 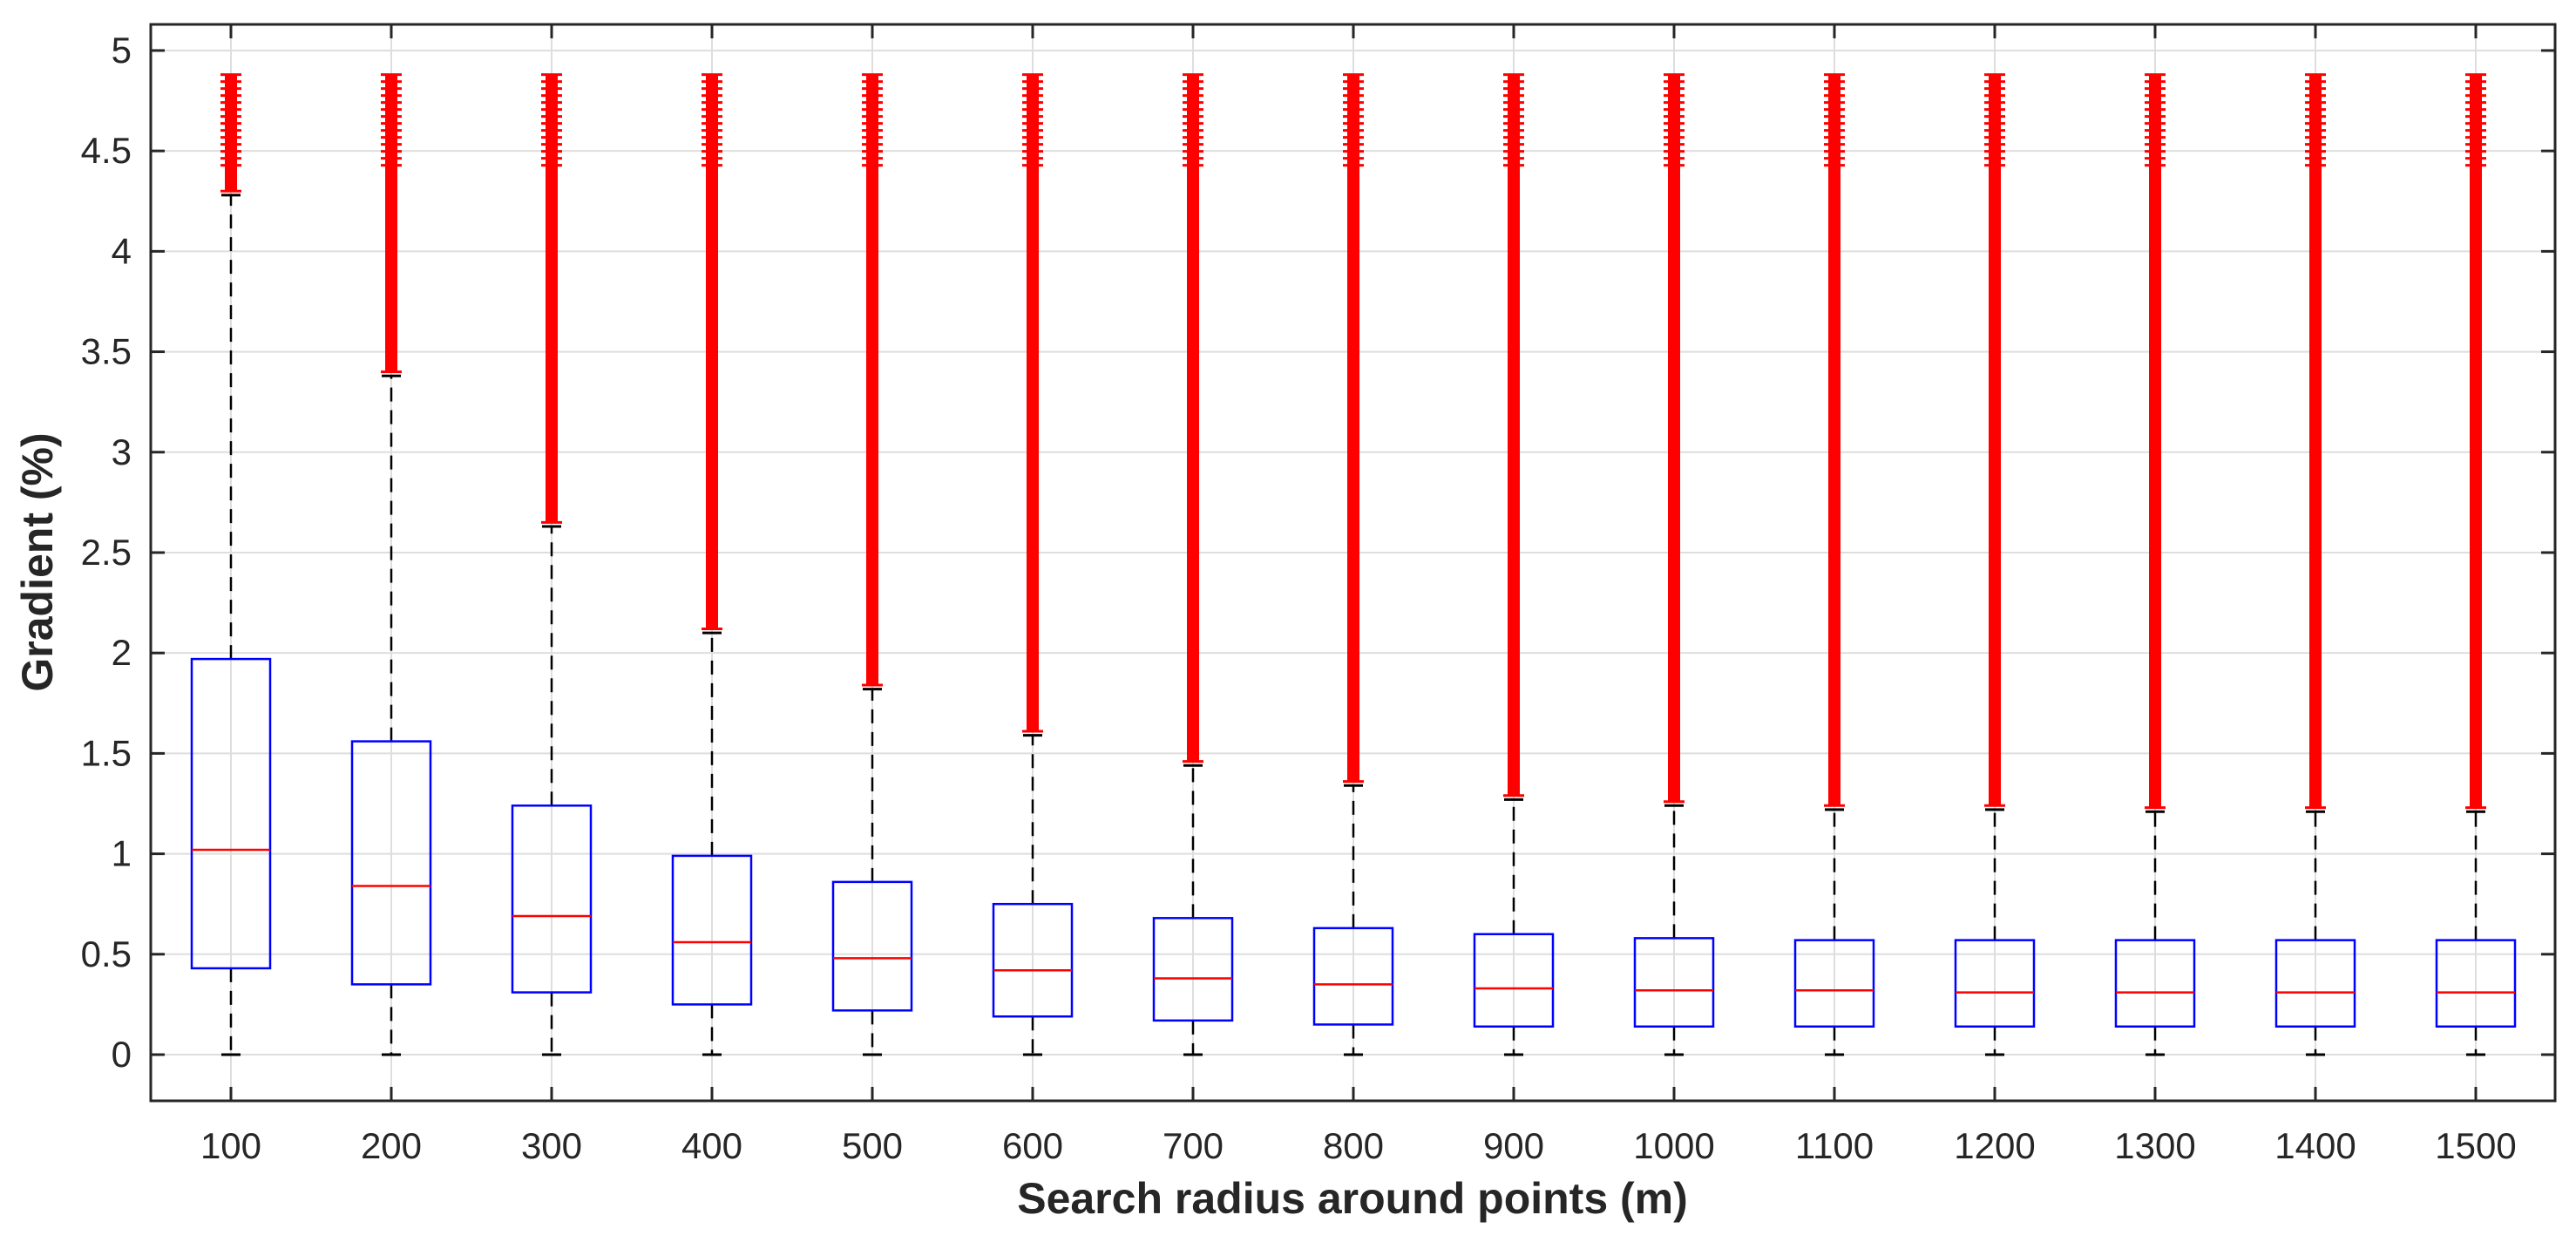 What do you see at coordinates (122, 50) in the screenshot?
I see `y-tick-label: 5` at bounding box center [122, 50].